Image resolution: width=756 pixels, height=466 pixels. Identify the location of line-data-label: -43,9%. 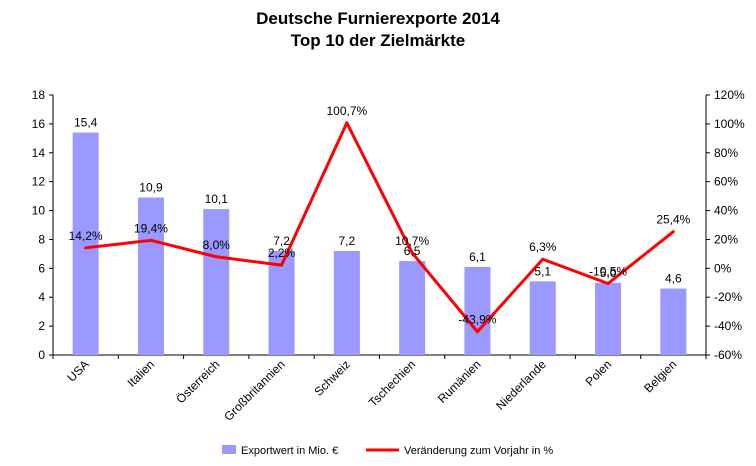
(477, 320).